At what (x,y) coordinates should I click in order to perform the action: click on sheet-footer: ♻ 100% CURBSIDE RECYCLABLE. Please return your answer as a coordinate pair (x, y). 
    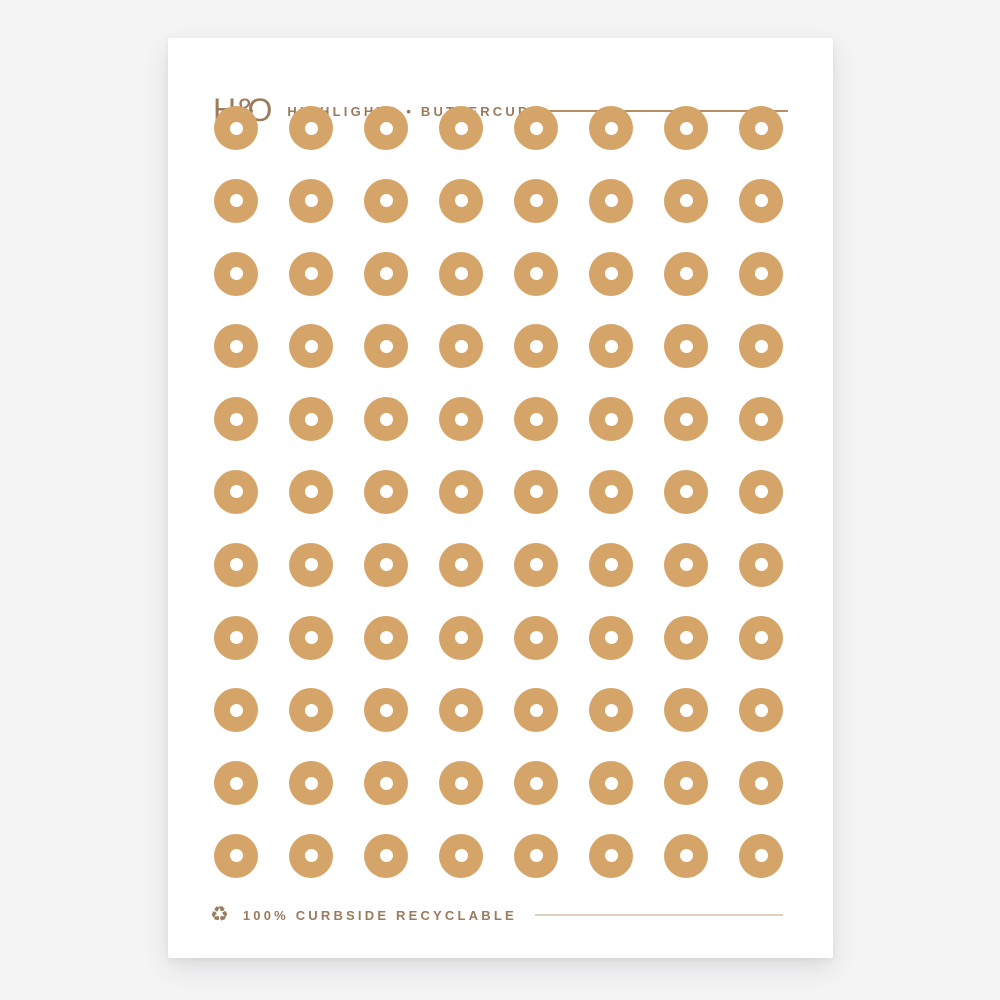
    Looking at the image, I should click on (496, 915).